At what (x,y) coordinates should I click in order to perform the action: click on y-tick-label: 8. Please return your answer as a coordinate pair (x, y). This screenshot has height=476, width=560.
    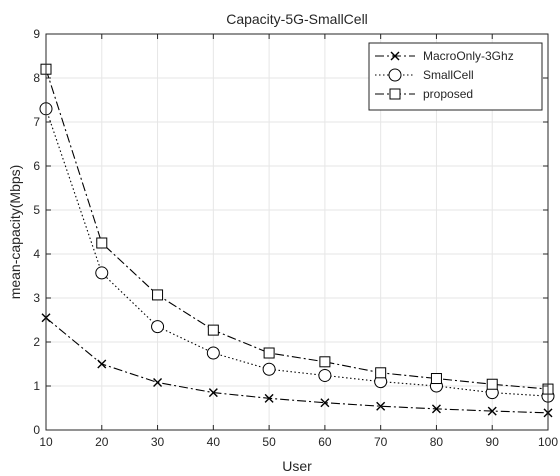
    Looking at the image, I should click on (36, 78).